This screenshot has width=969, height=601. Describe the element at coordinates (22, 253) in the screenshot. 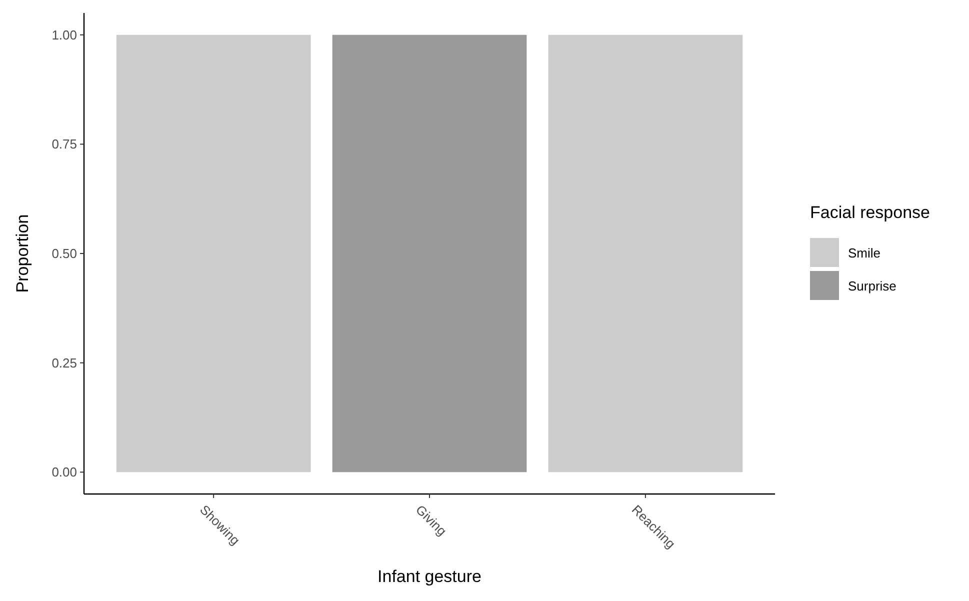

I see `y-axis-title: Proportion` at that location.